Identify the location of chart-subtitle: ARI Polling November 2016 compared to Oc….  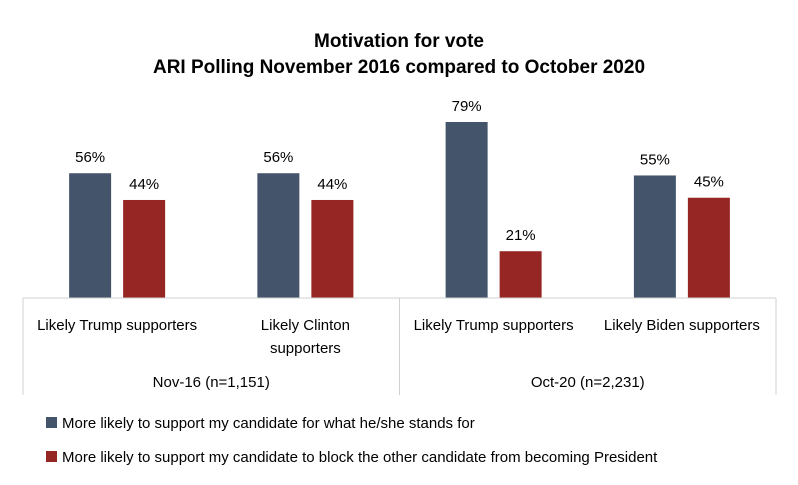
(399, 67).